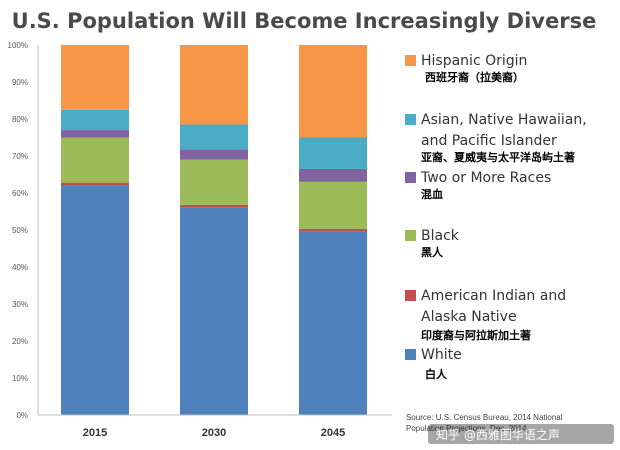  I want to click on bar-2030-white, so click(214, 311).